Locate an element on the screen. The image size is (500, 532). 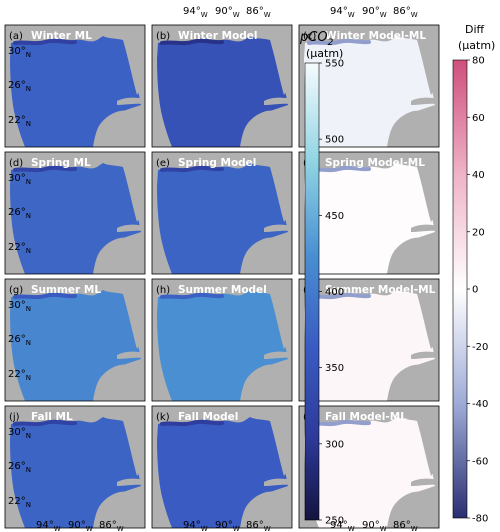
lon-tick-label-top: 90°W is located at coordinates (374, 12).